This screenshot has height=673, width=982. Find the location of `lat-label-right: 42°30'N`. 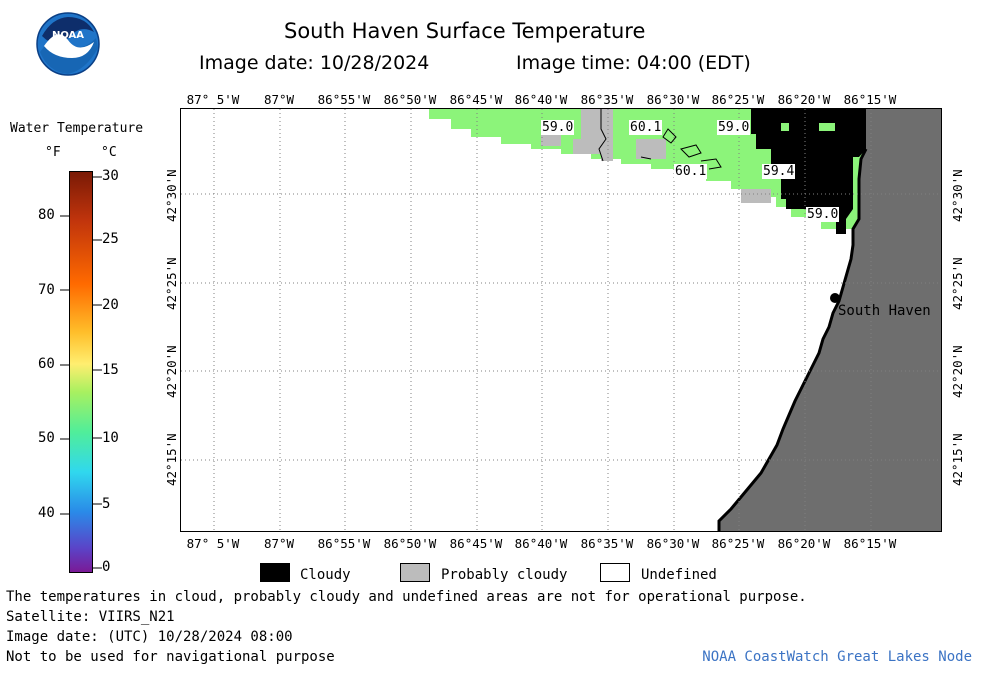

lat-label-right: 42°30'N is located at coordinates (957, 195).